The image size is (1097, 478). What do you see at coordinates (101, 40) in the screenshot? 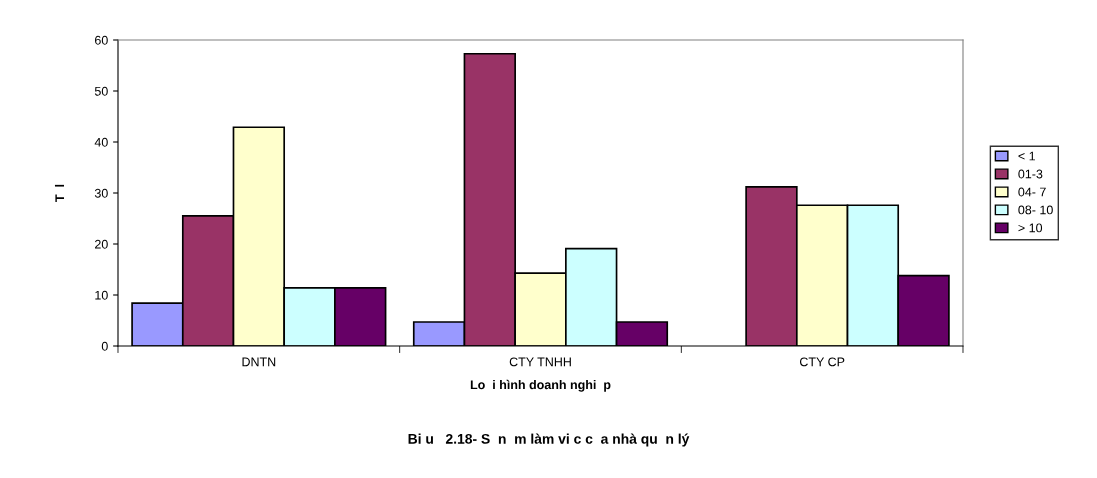
I see `y-tick-label: 60` at bounding box center [101, 40].